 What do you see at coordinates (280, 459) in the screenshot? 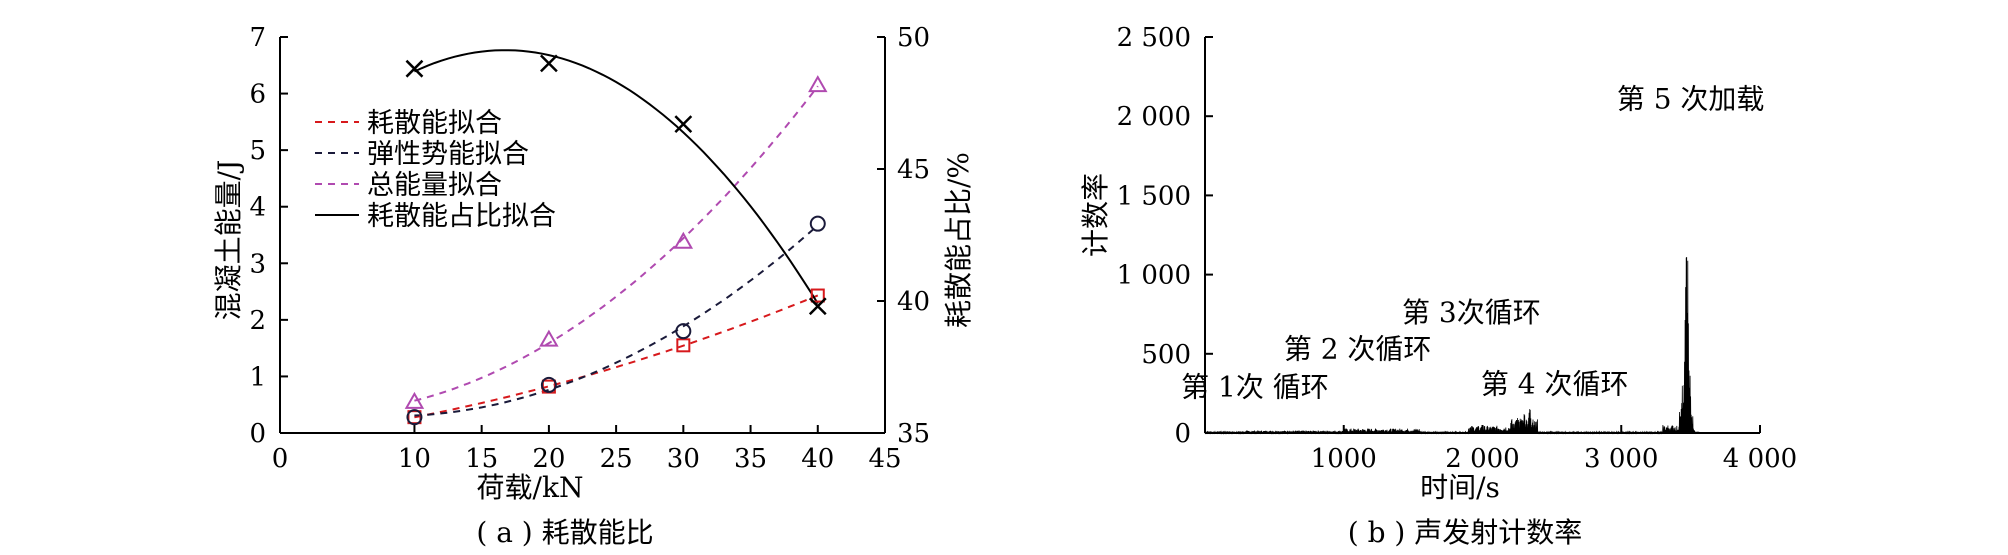
I see `panel-a-xtick-label: 0` at bounding box center [280, 459].